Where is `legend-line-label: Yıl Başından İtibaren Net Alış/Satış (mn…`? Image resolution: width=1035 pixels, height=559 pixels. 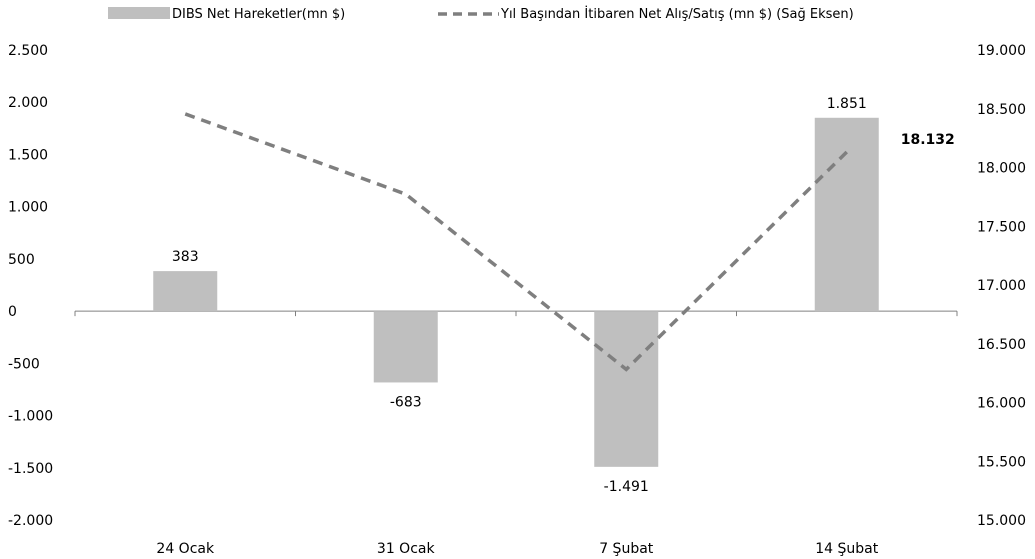 legend-line-label: Yıl Başından İtibaren Net Alış/Satış (mn… is located at coordinates (677, 14).